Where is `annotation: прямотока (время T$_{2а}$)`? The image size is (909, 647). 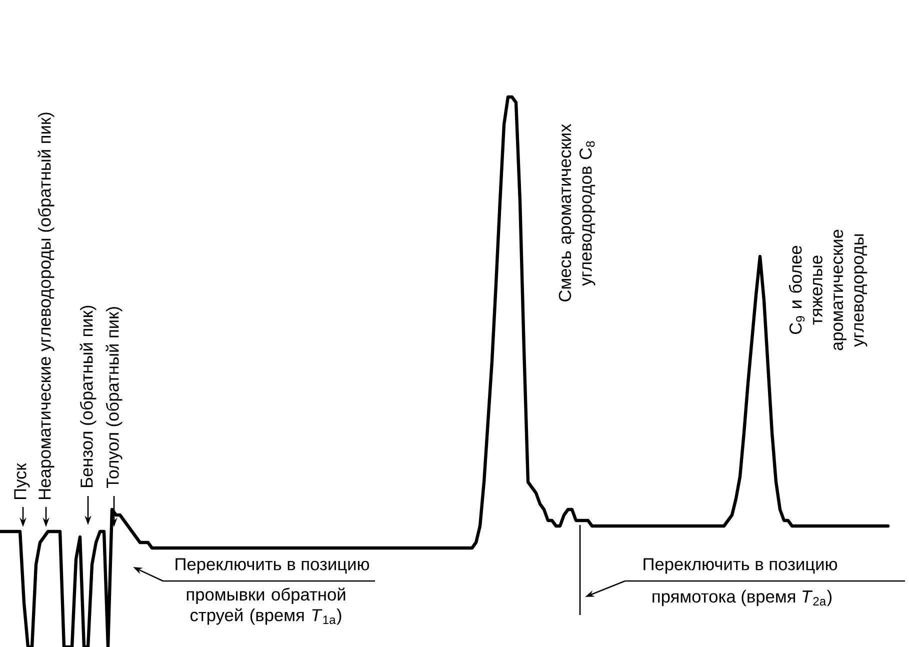
annotation: прямотока (время T$_{2а}$) is located at coordinates (742, 598).